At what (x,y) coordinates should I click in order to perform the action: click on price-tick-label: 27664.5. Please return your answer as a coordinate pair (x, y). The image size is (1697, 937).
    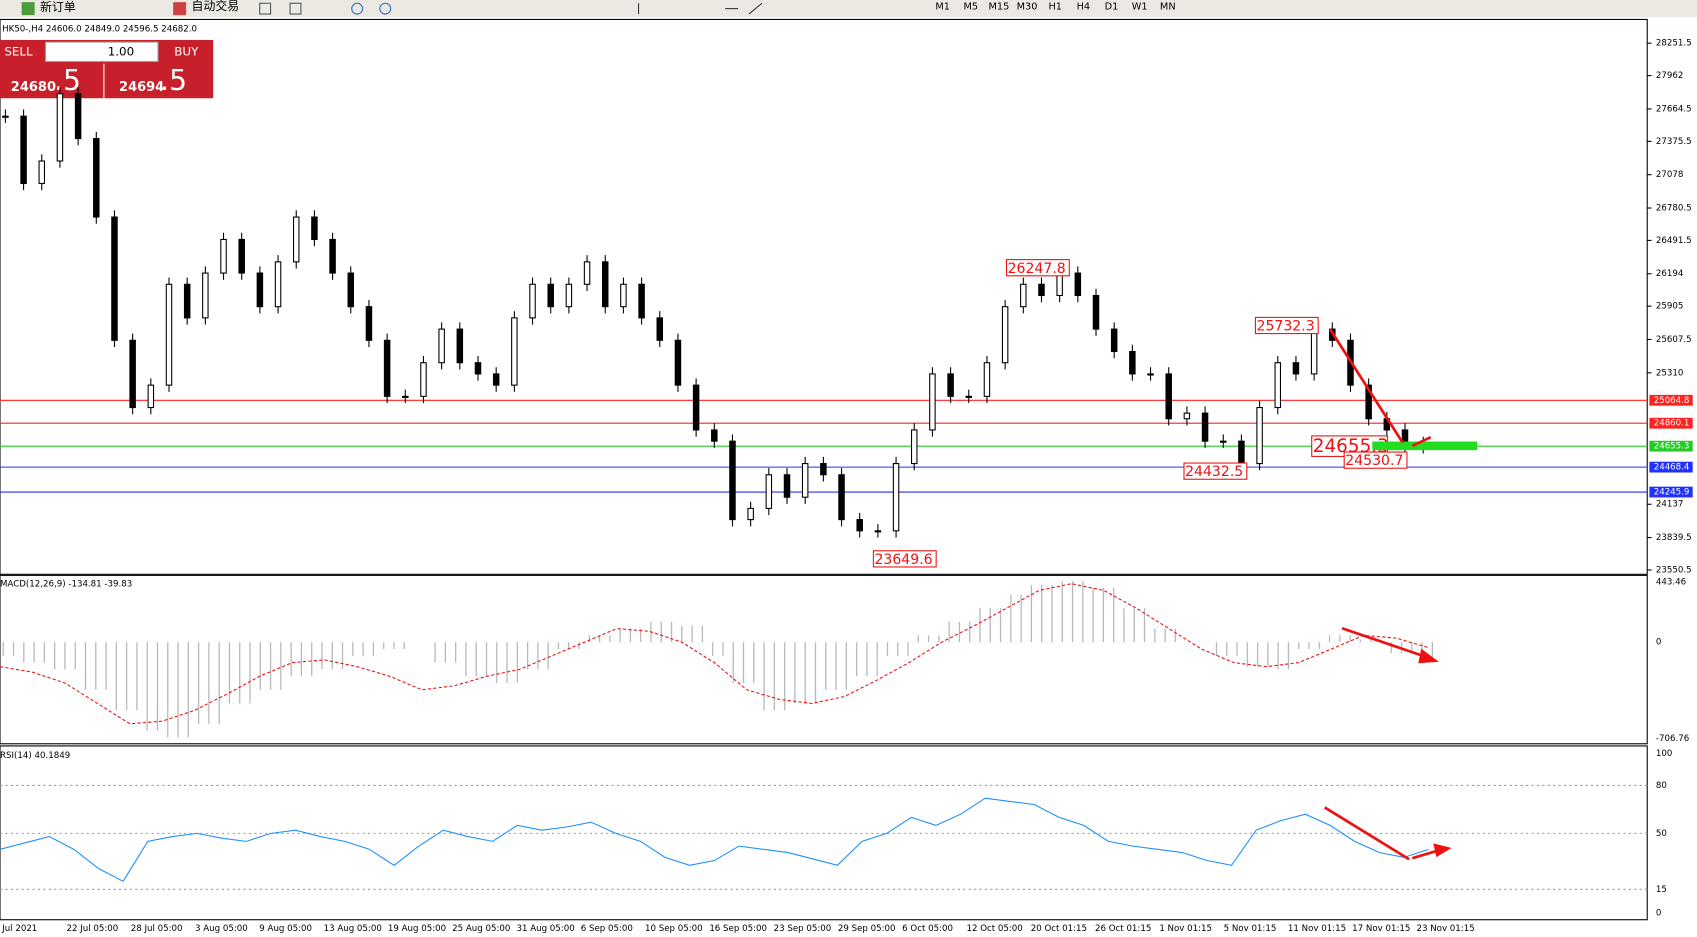
    Looking at the image, I should click on (1674, 109).